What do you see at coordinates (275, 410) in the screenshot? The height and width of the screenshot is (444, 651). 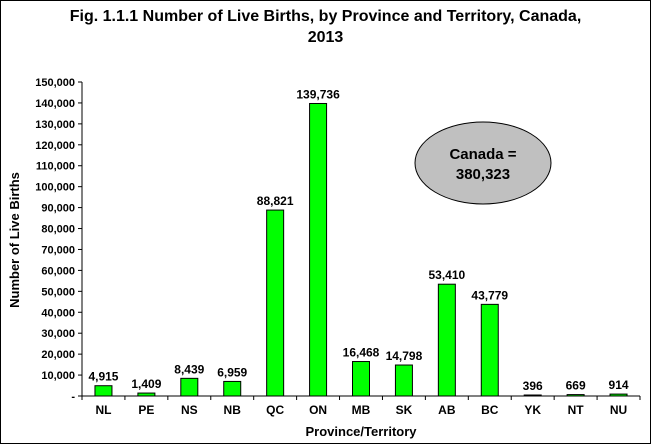 I see `x-tick-label-qc: QC` at bounding box center [275, 410].